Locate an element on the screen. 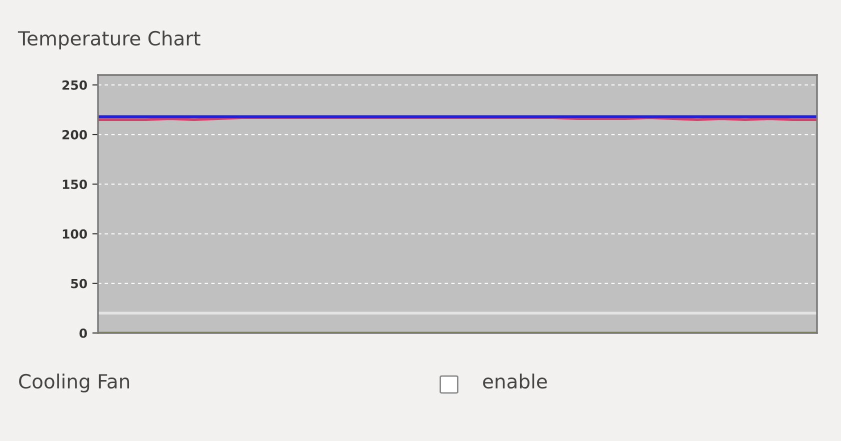 The width and height of the screenshot is (841, 441). chart-title: Temperature Chart is located at coordinates (109, 40).